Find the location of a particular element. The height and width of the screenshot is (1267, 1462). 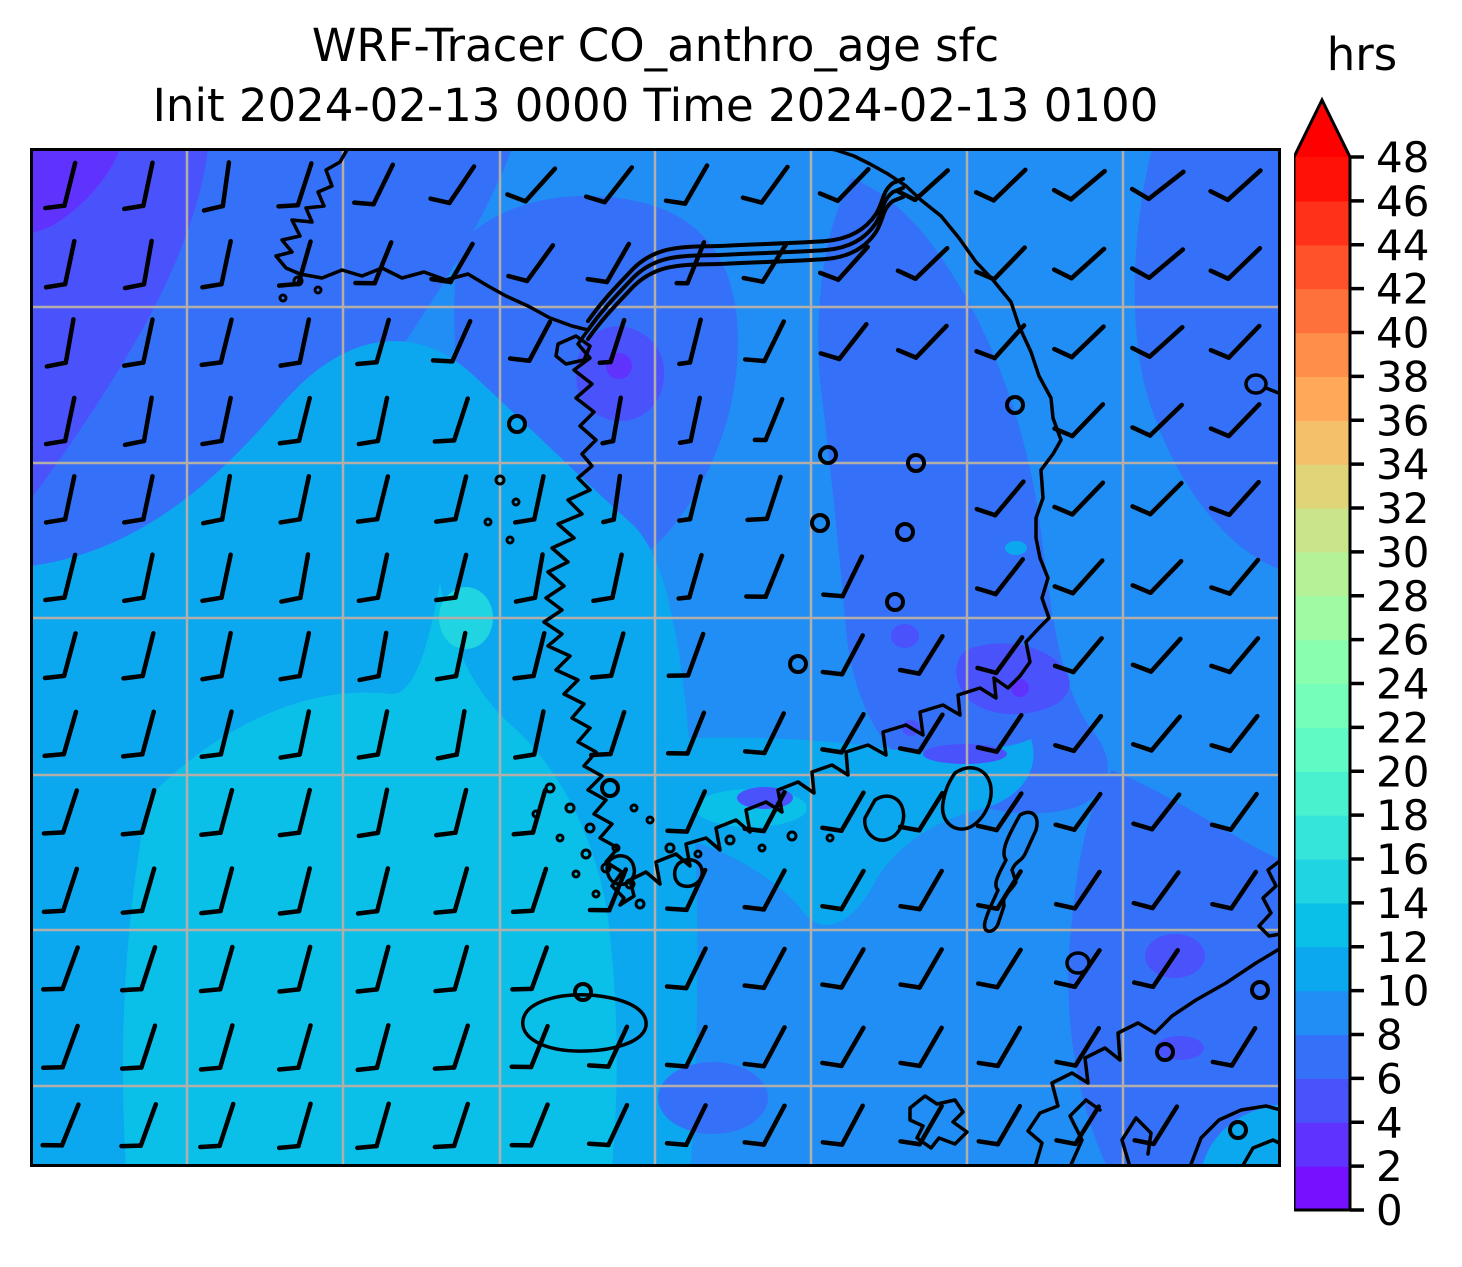

colorbar-tick-label: 40 is located at coordinates (1402, 333).